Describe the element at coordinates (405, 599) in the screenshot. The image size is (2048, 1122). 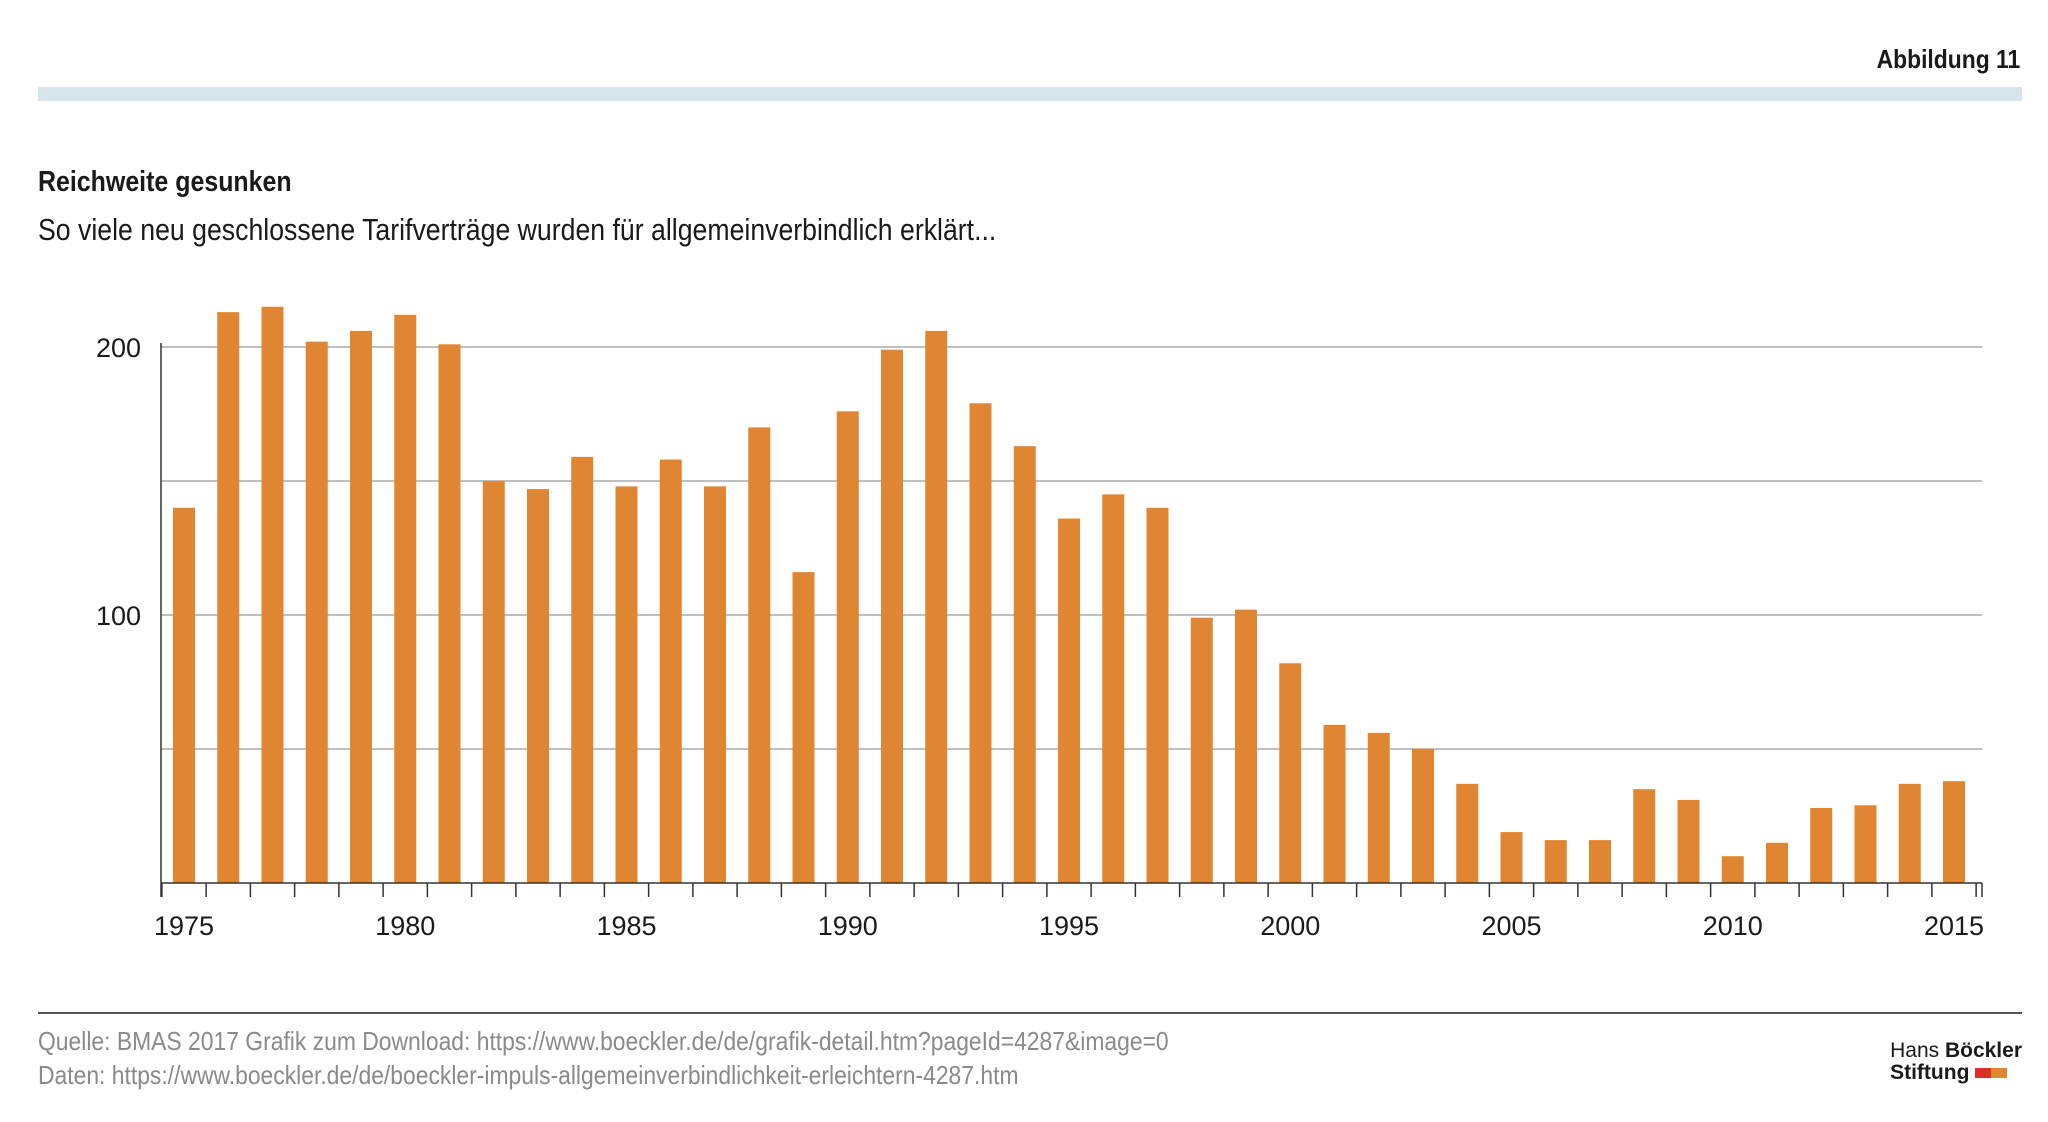
I see `bar-1980` at that location.